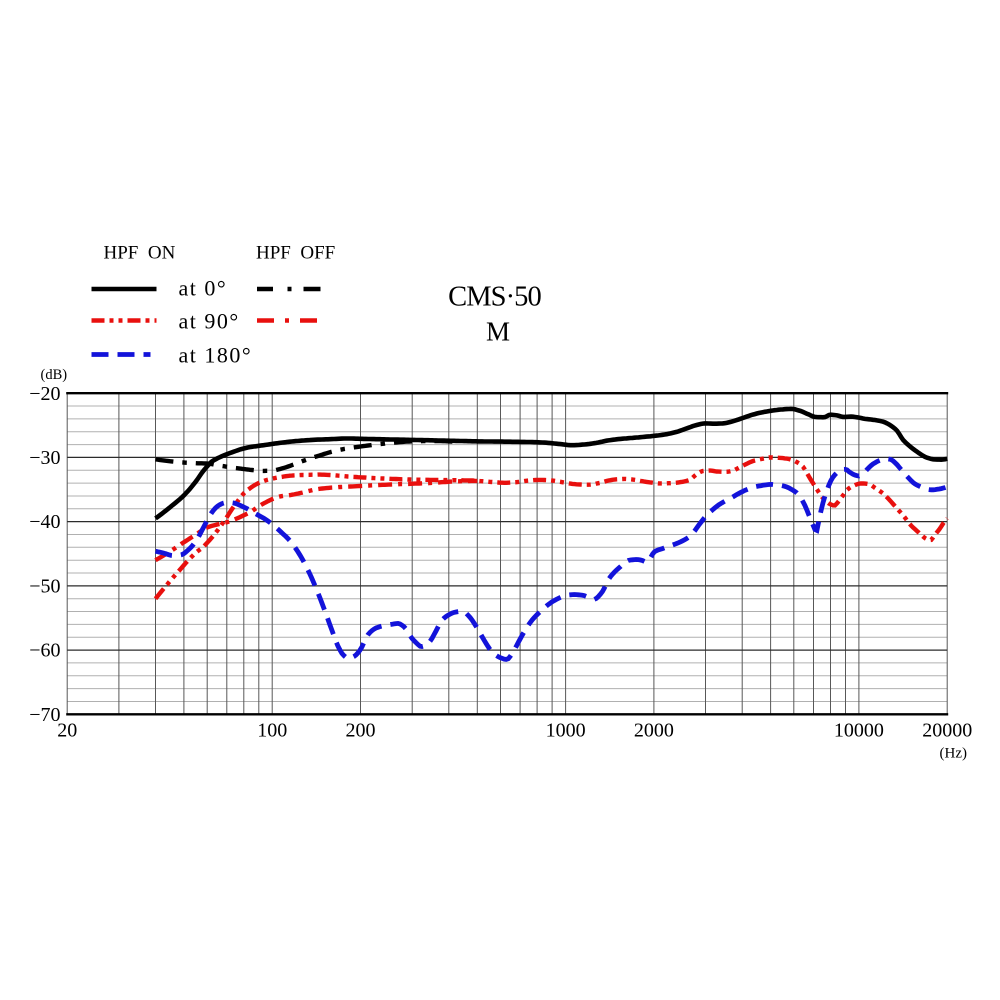 The image size is (1000, 1000). What do you see at coordinates (654, 730) in the screenshot?
I see `svg-text: 2000` at bounding box center [654, 730].